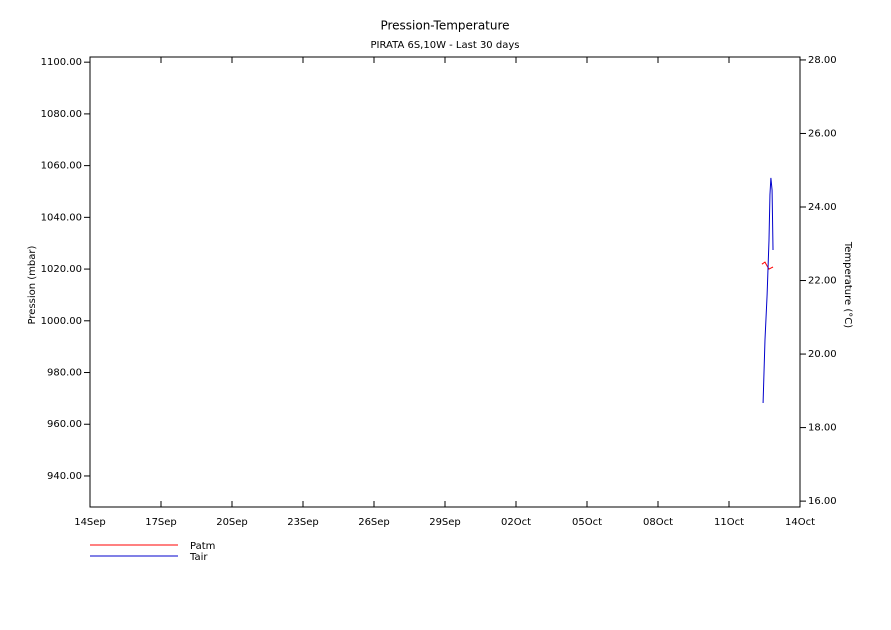 The width and height of the screenshot is (891, 630). I want to click on y-tick-label: 1000.00, so click(61, 321).